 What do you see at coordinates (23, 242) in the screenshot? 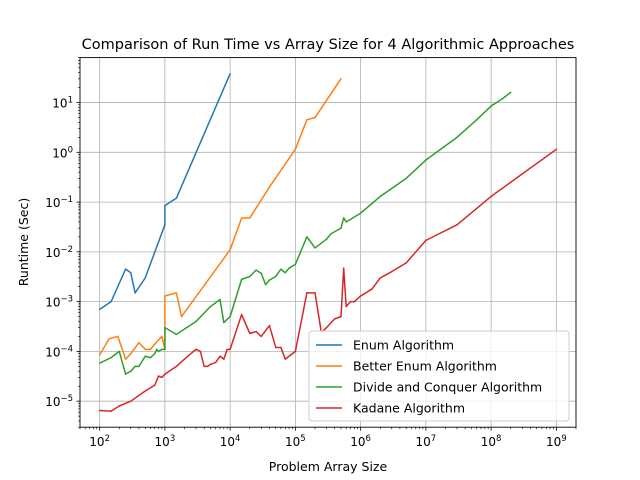
I see `y-axis-label: Runtime (Sec)` at bounding box center [23, 242].